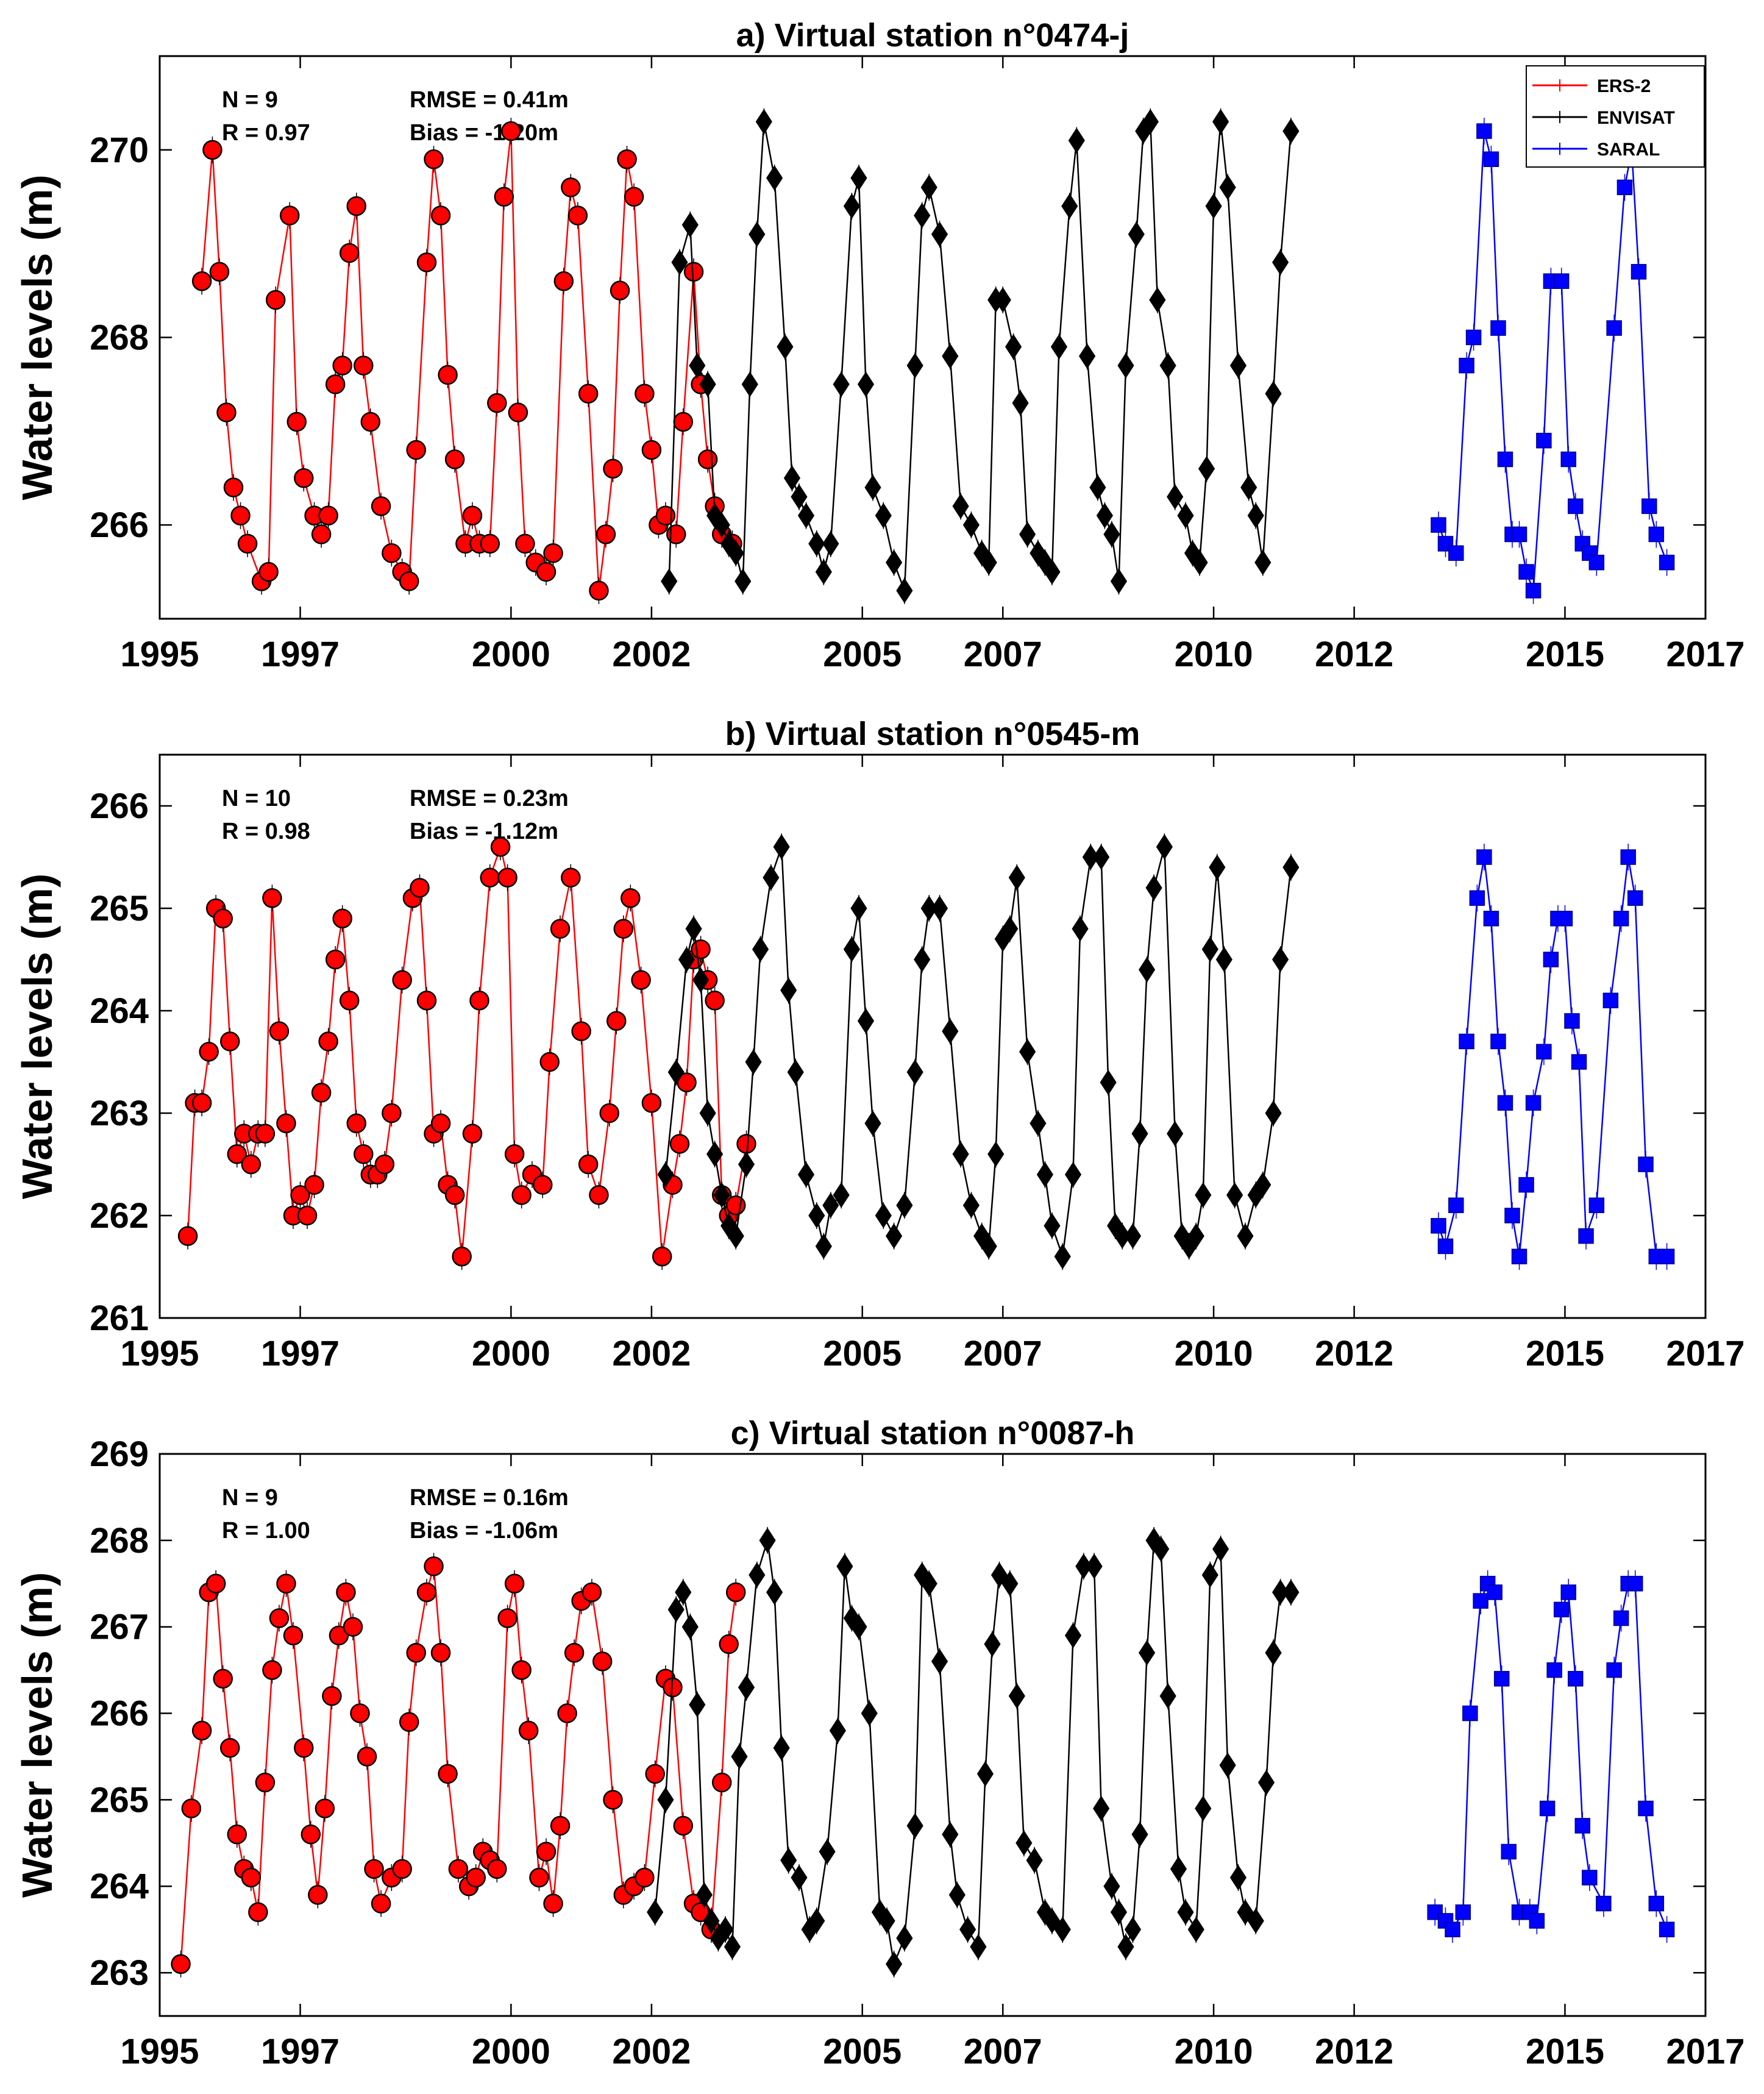 The height and width of the screenshot is (2094, 1764). What do you see at coordinates (1003, 1353) in the screenshot?
I see `x-tick-label: 2007` at bounding box center [1003, 1353].